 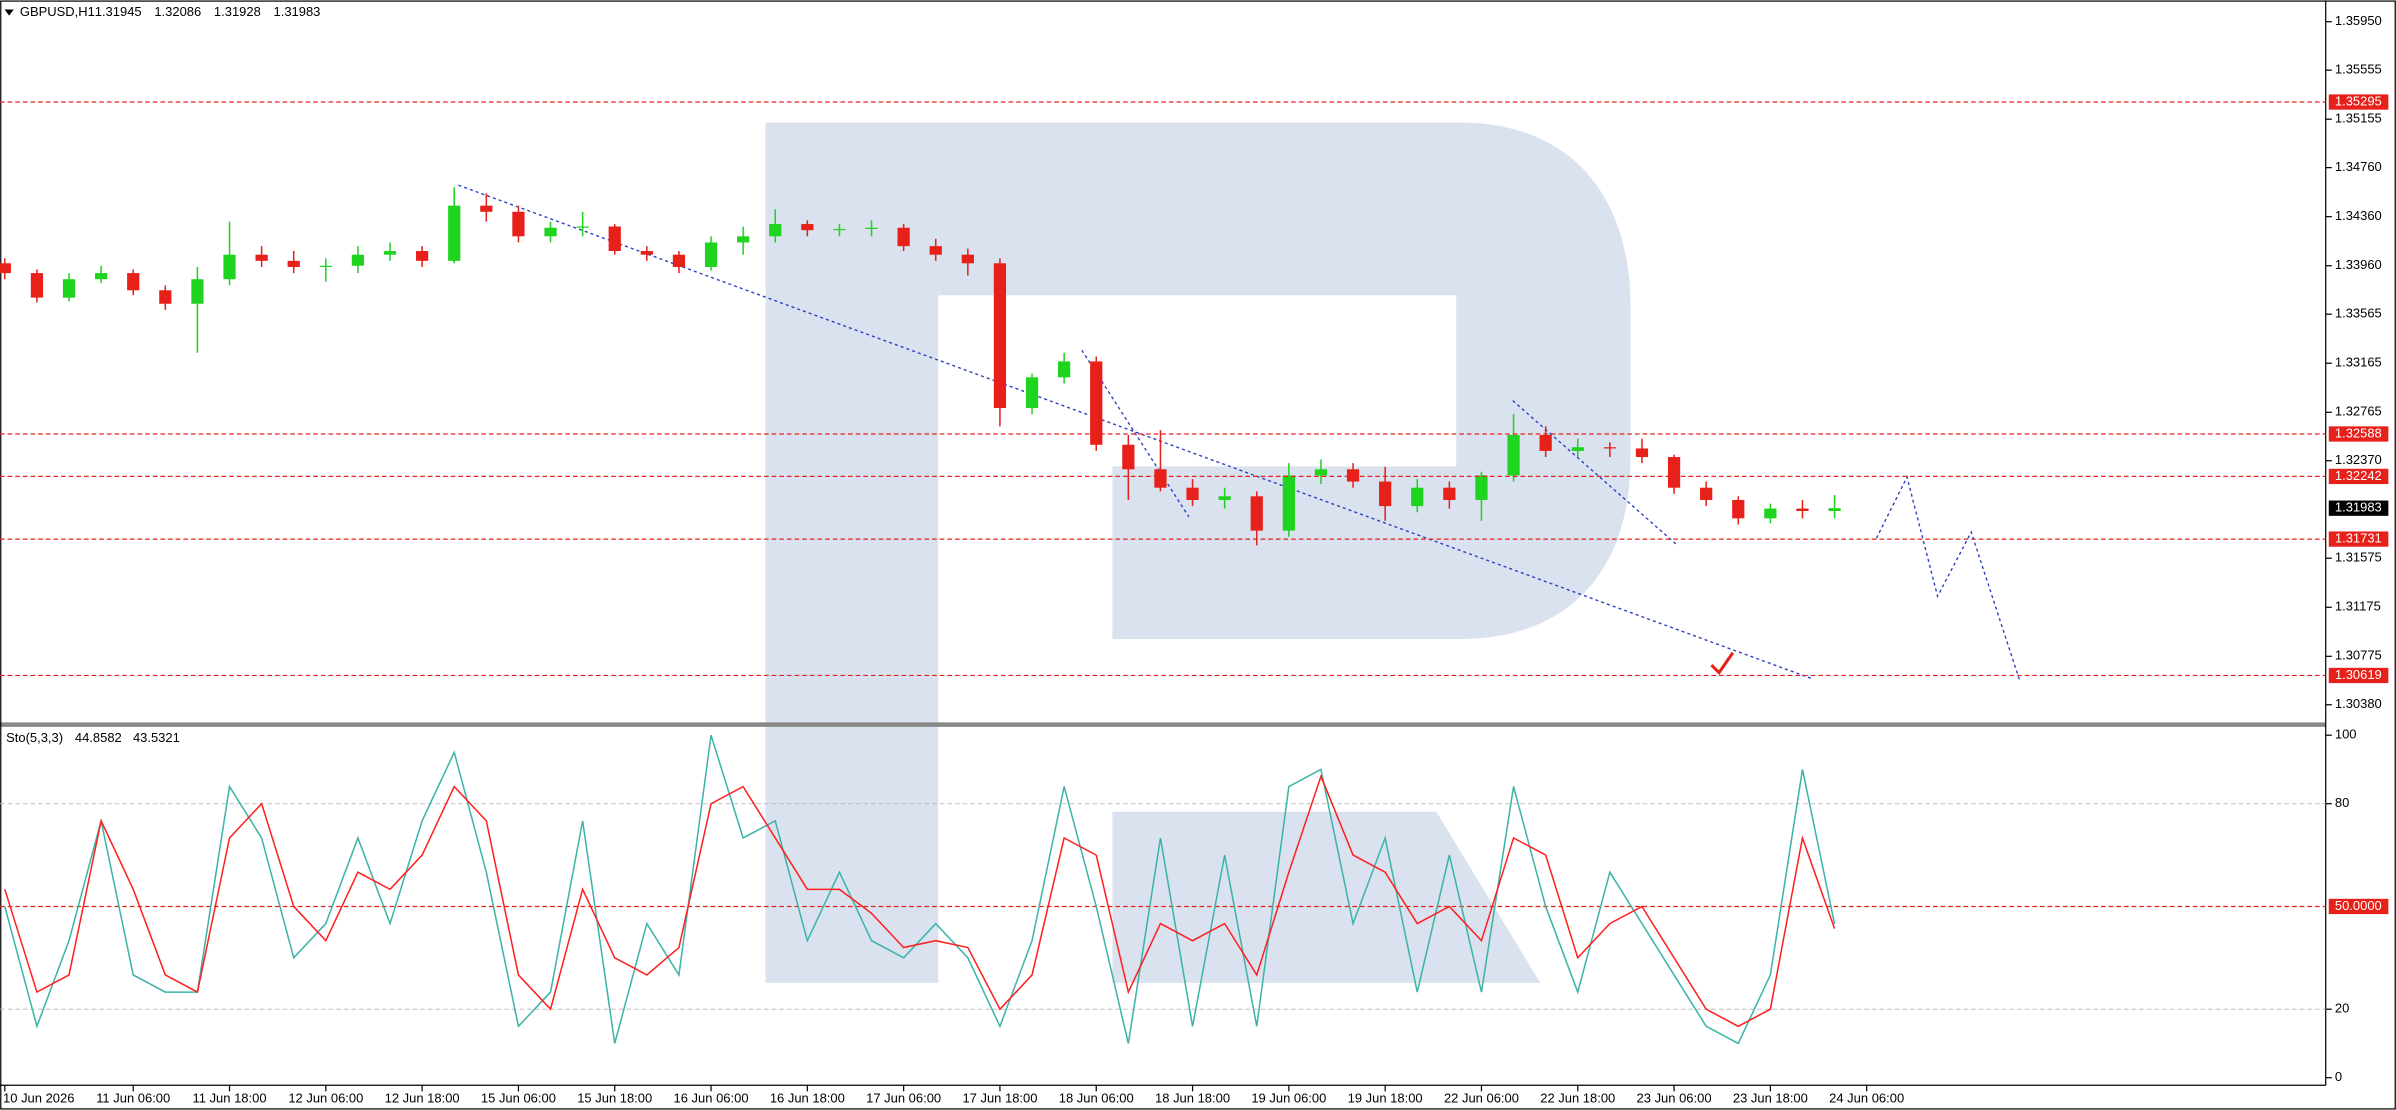 I want to click on watermark-bowl, so click(x=1284, y=381).